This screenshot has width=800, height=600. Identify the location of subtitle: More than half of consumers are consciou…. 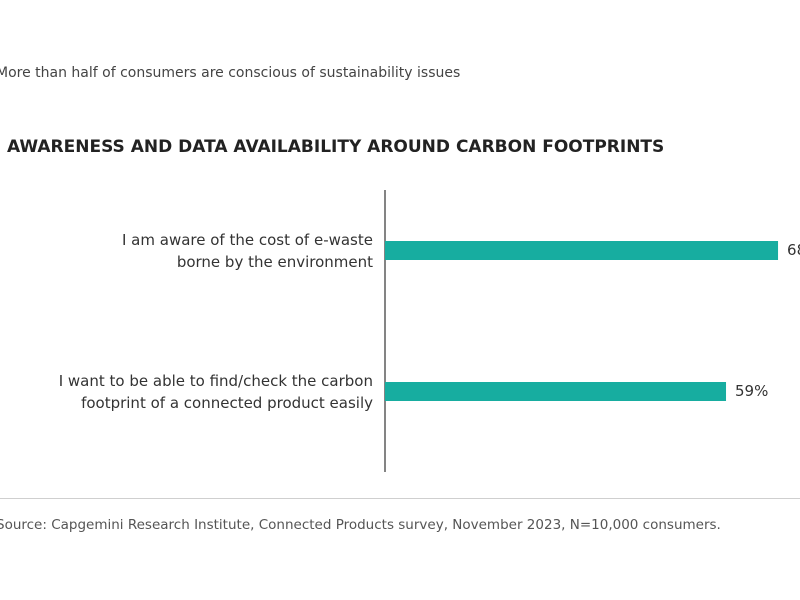
(230, 73).